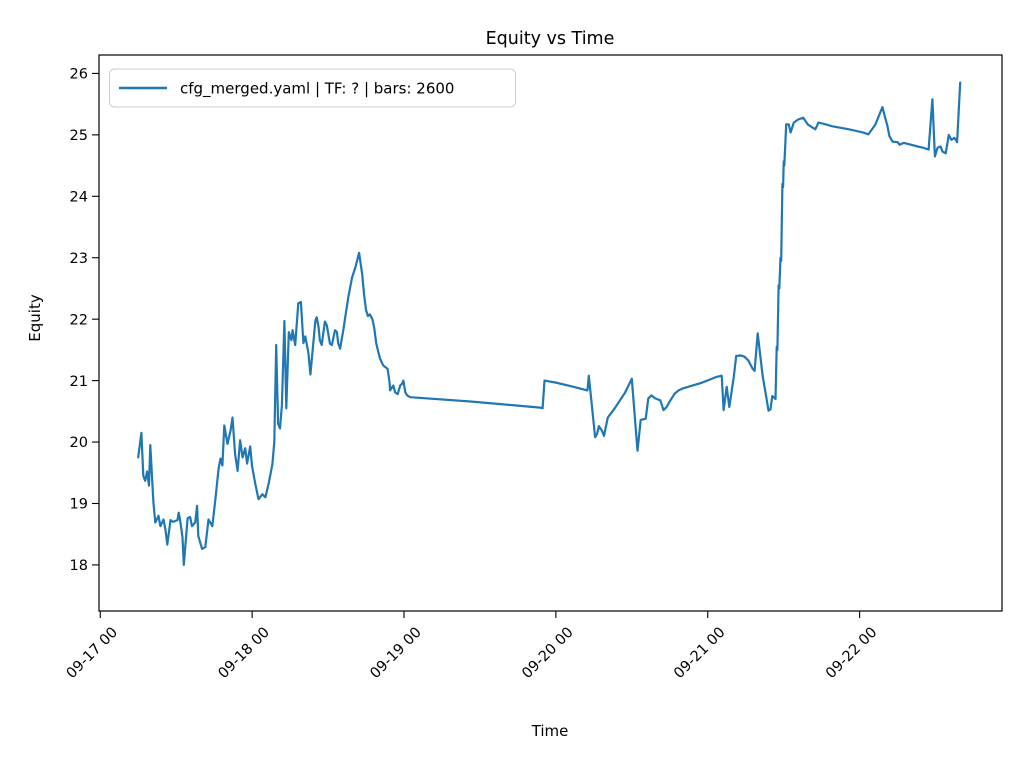  What do you see at coordinates (79, 198) in the screenshot?
I see `y-tick-label: 24` at bounding box center [79, 198].